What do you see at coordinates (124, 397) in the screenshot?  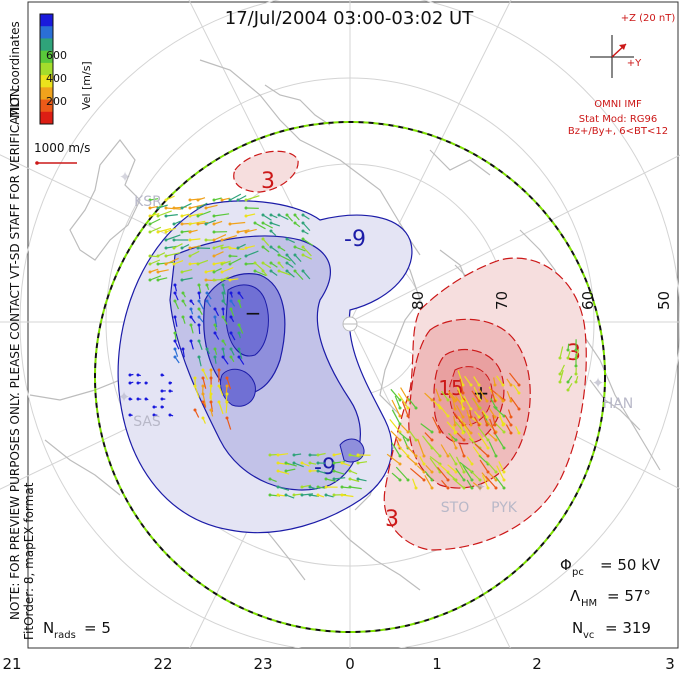 I see `star-sas: ✦` at bounding box center [124, 397].